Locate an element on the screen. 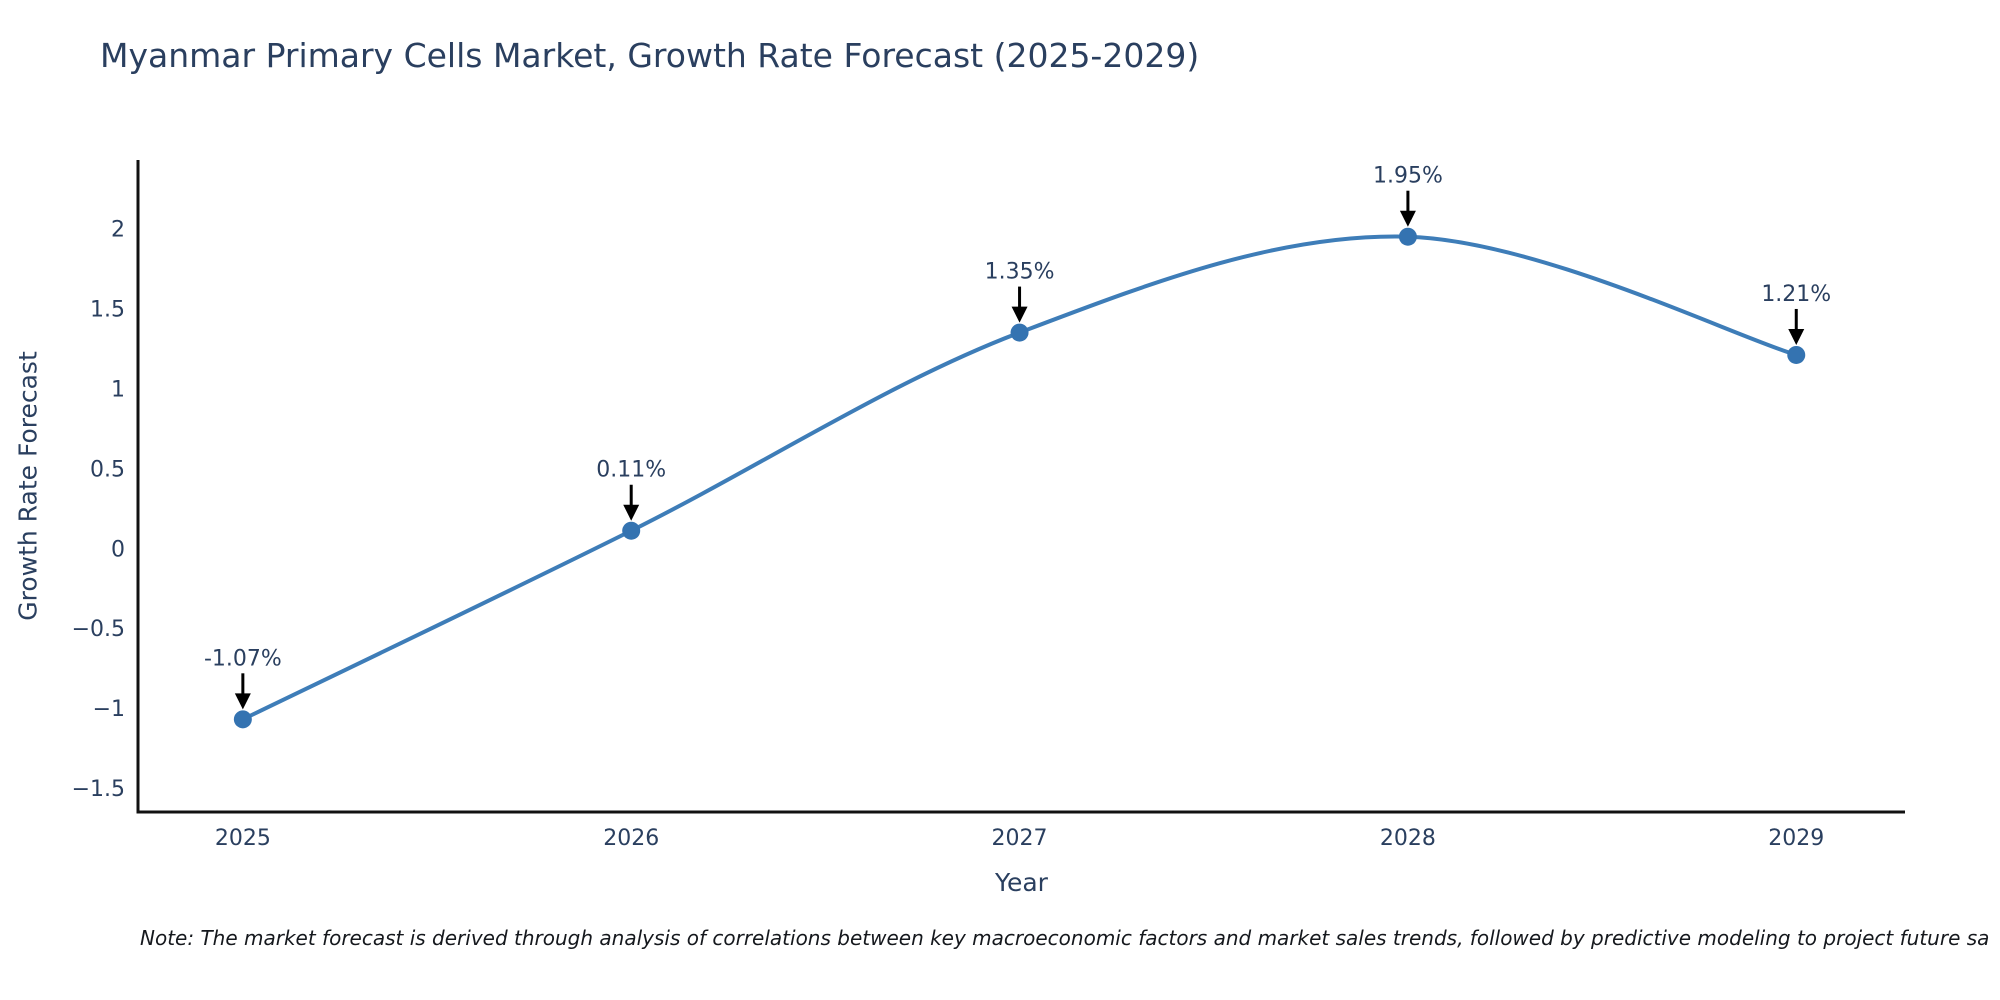 Image resolution: width=2000 pixels, height=1000 pixels. y-tick-label: 0 is located at coordinates (118, 549).